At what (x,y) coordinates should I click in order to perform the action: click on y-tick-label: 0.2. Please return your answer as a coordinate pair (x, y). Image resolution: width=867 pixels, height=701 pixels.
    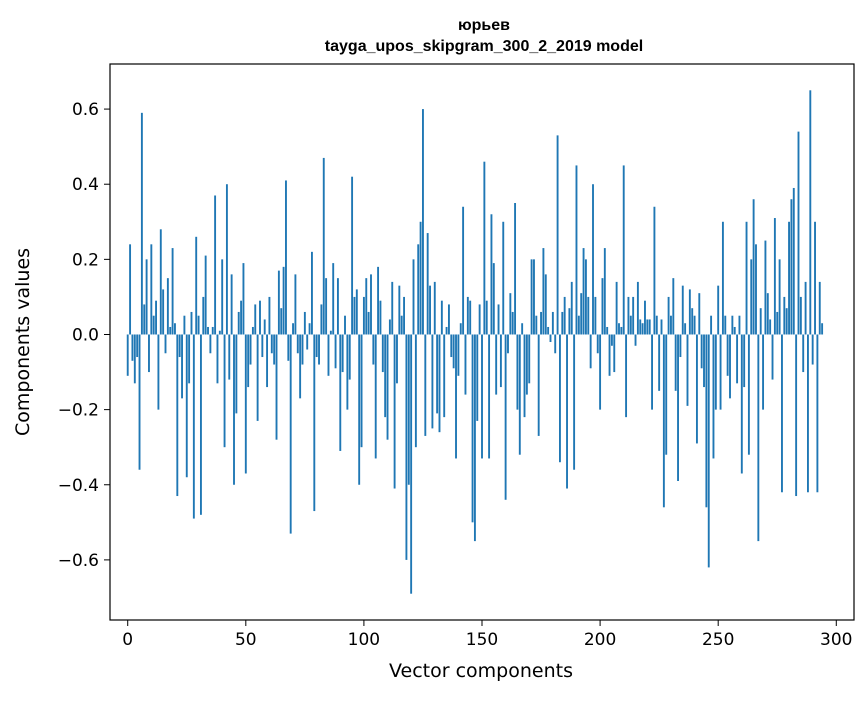
    Looking at the image, I should click on (85, 260).